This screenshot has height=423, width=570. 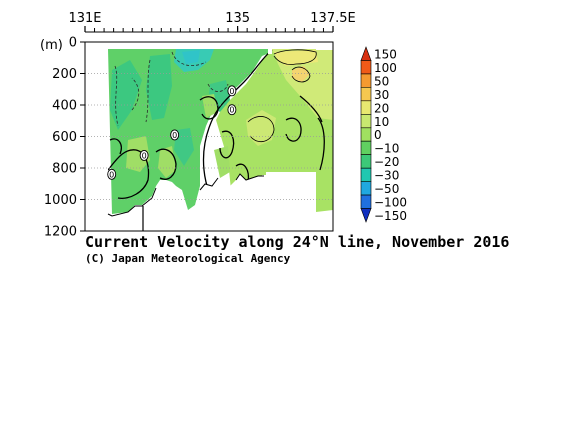 I want to click on velocity-patch-pos-left3, so click(x=210, y=106).